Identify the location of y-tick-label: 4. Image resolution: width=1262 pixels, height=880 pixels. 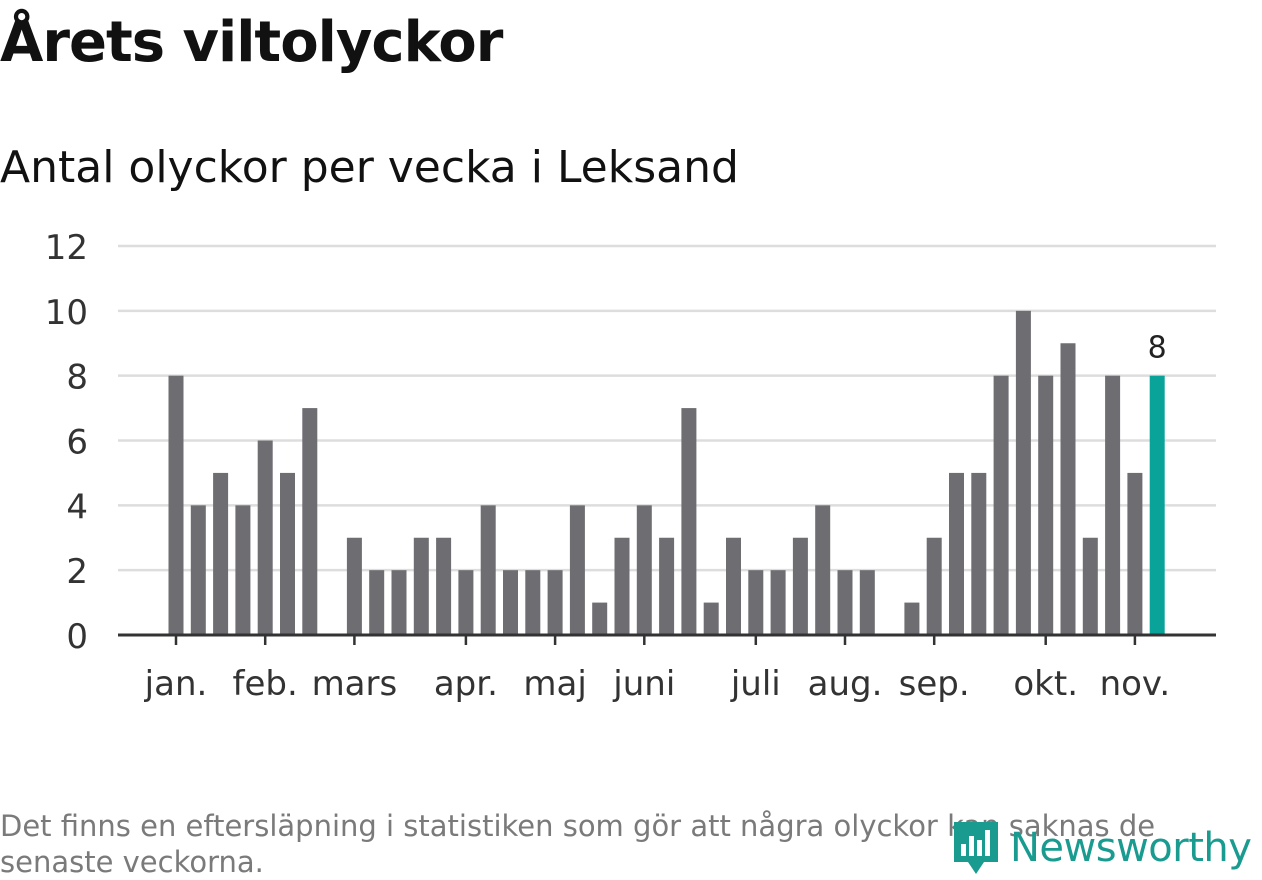
(77, 507).